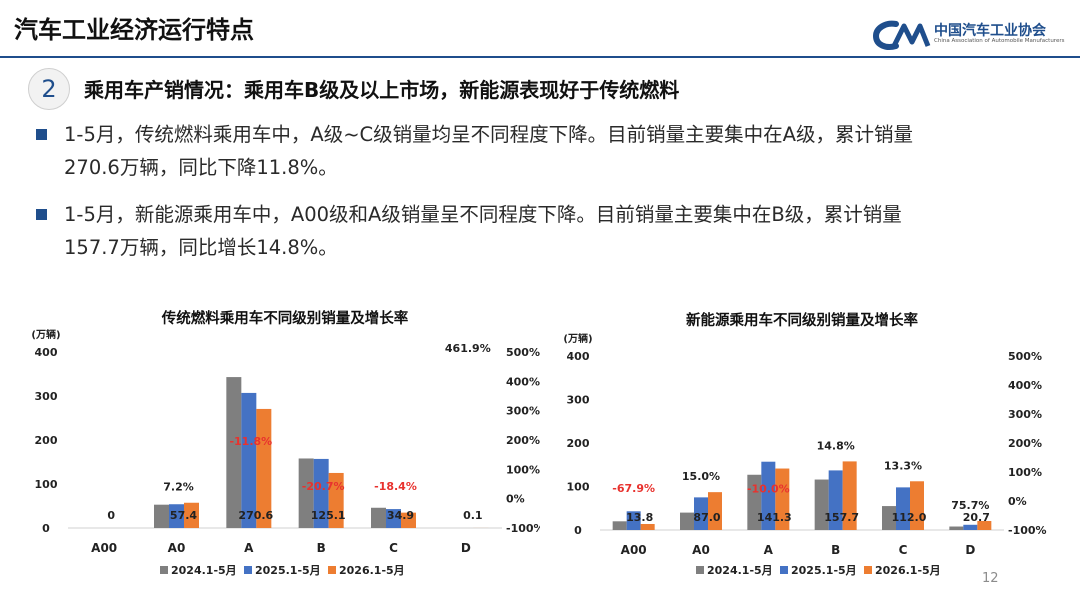  I want to click on value-label: 20.7, so click(976, 517).